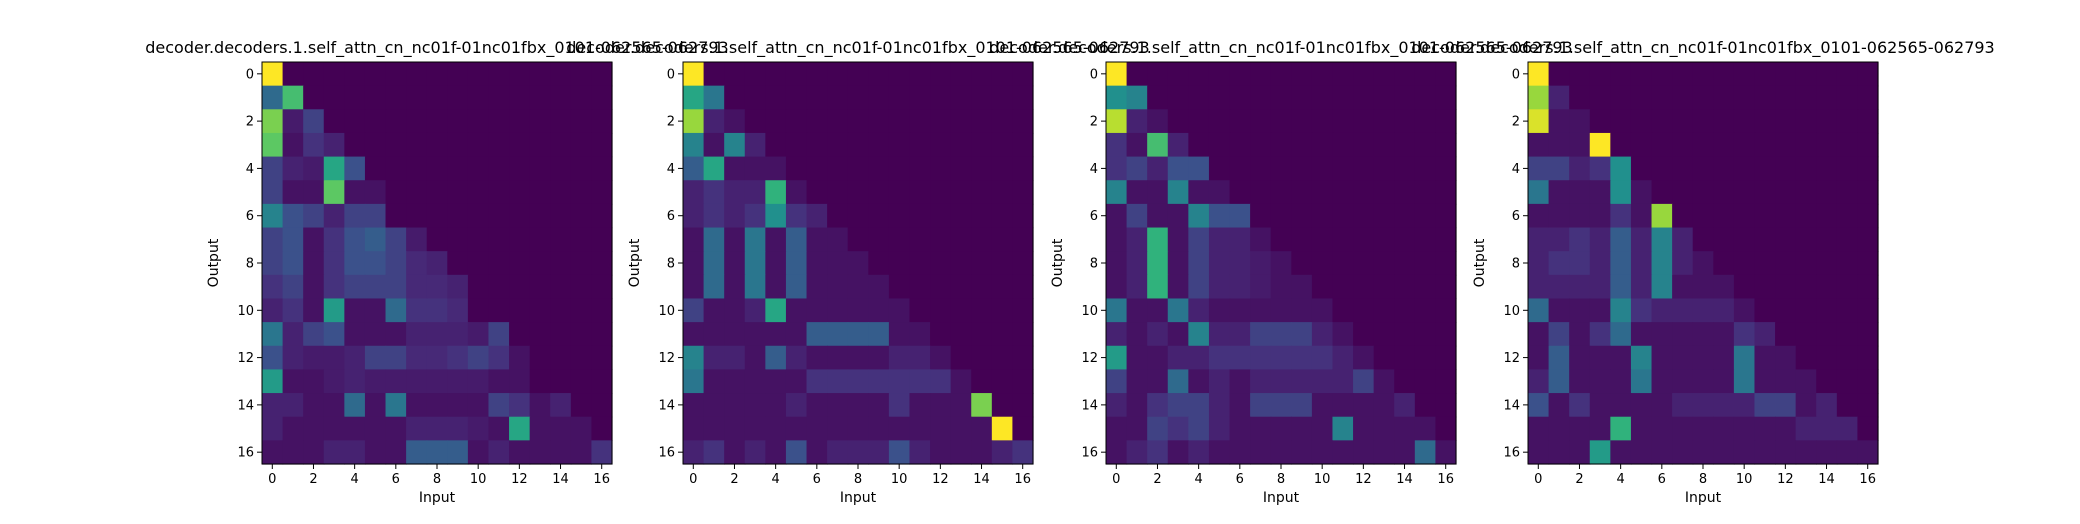 The width and height of the screenshot is (2080, 524). I want to click on y-tick-label: 10, so click(1089, 311).